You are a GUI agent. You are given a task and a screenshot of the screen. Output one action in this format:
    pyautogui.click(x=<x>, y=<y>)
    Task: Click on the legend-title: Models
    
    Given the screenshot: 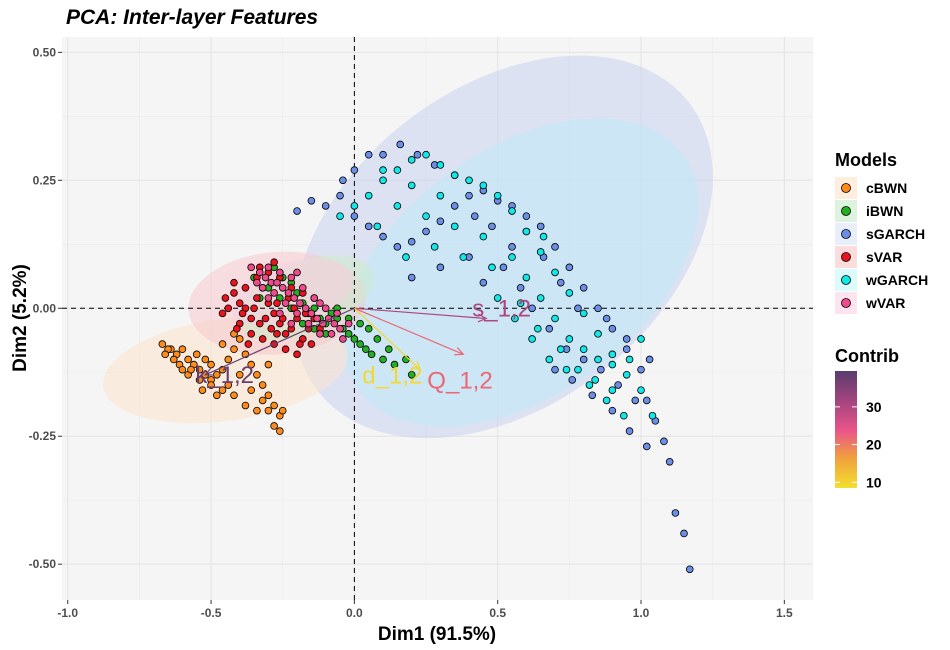 What is the action you would take?
    pyautogui.click(x=866, y=160)
    